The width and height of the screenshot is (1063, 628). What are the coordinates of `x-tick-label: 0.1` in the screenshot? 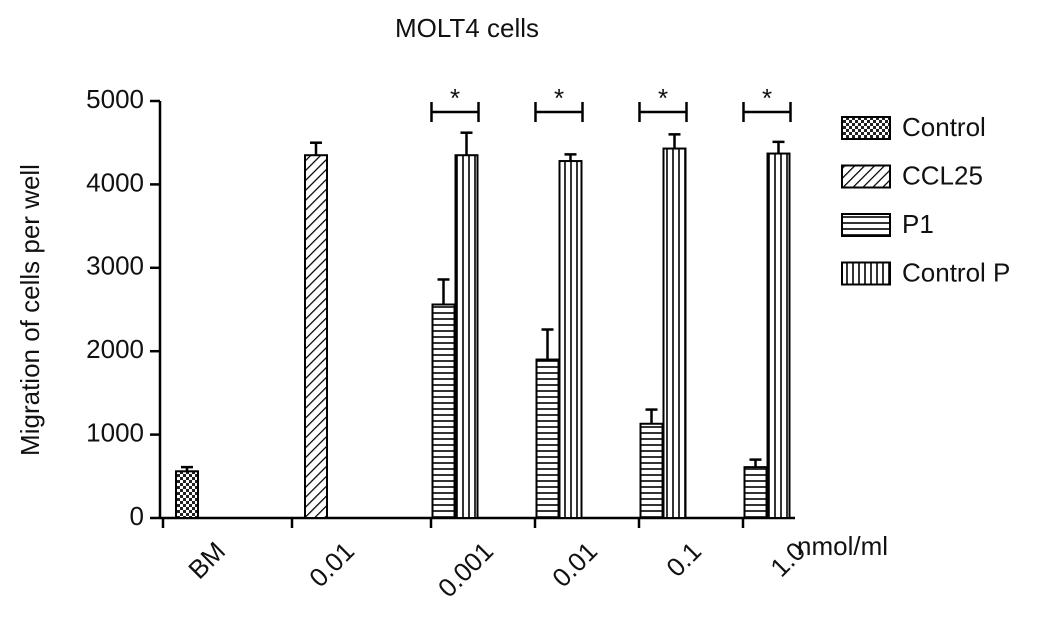 It's located at (683, 559).